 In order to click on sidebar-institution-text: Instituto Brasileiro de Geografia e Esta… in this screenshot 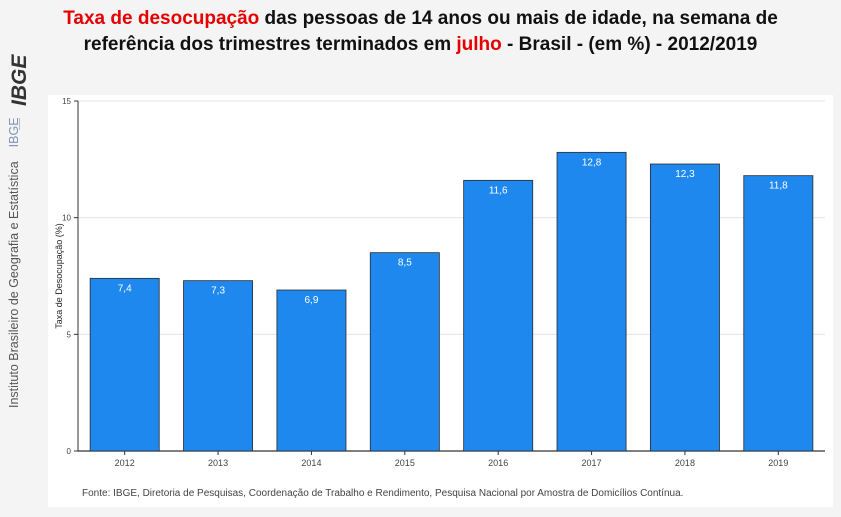, I will do `click(14, 262)`.